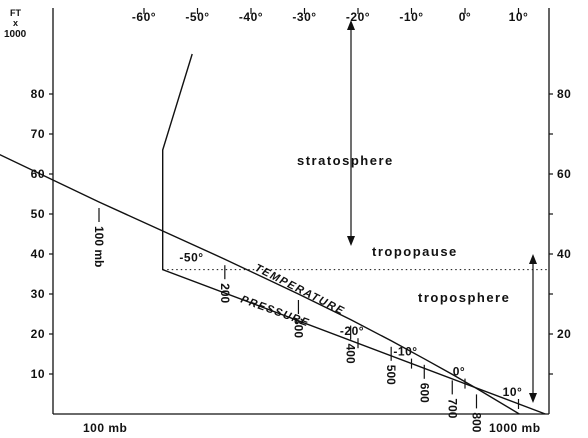  Describe the element at coordinates (105, 428) in the screenshot. I see `bottom-label-100mb: 100 mb` at that location.